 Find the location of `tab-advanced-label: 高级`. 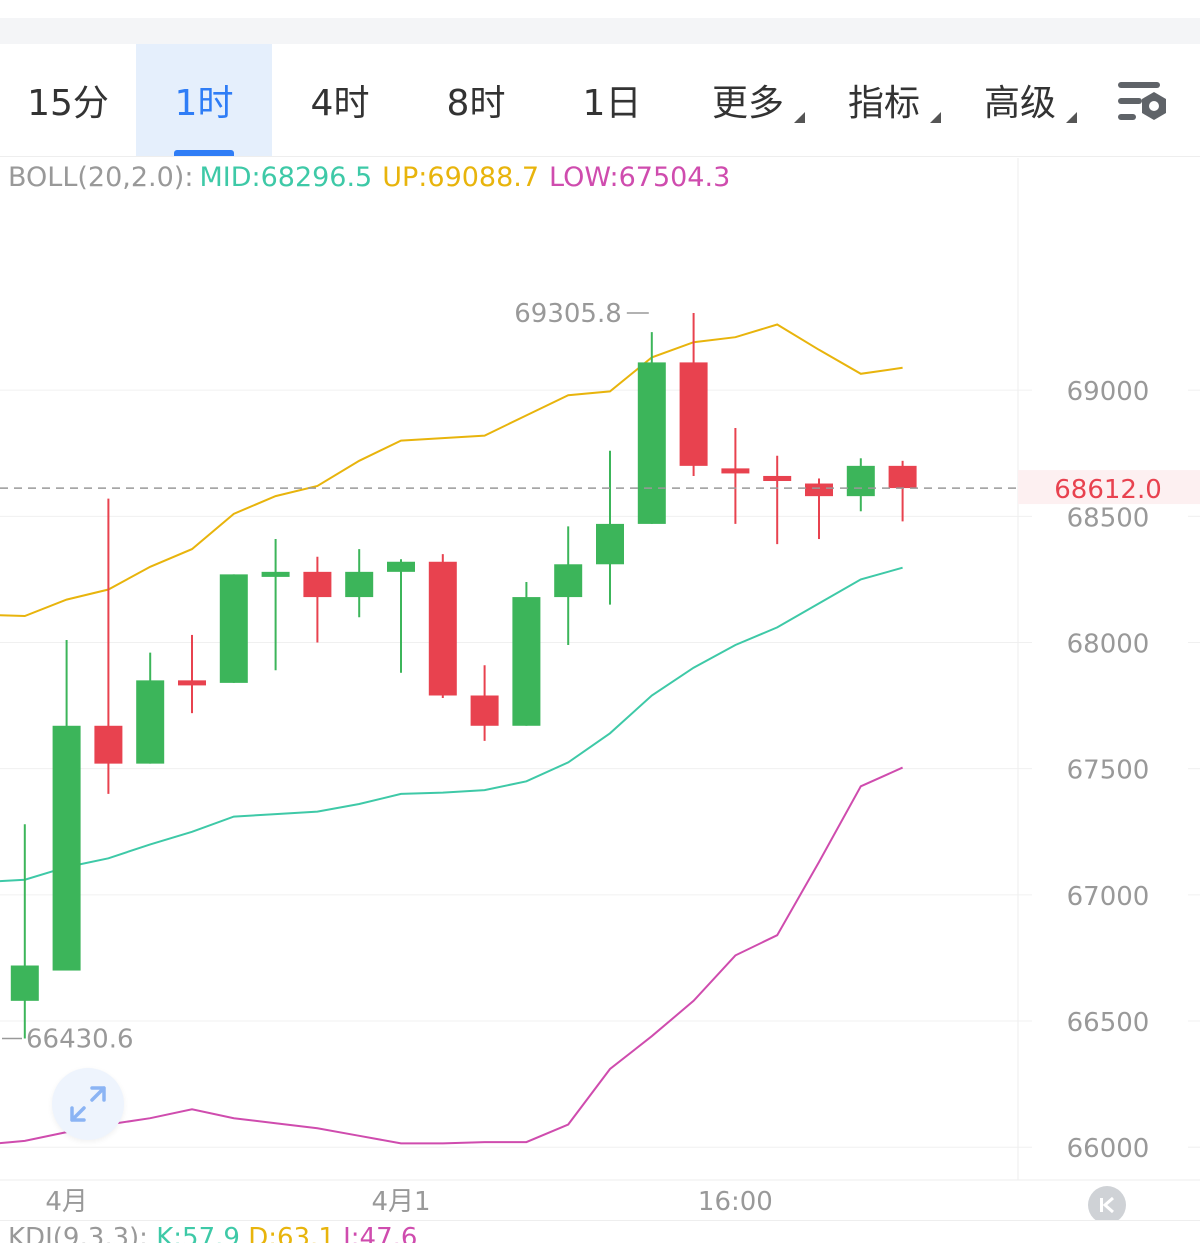

tab-advanced-label: 高级 is located at coordinates (1019, 103).